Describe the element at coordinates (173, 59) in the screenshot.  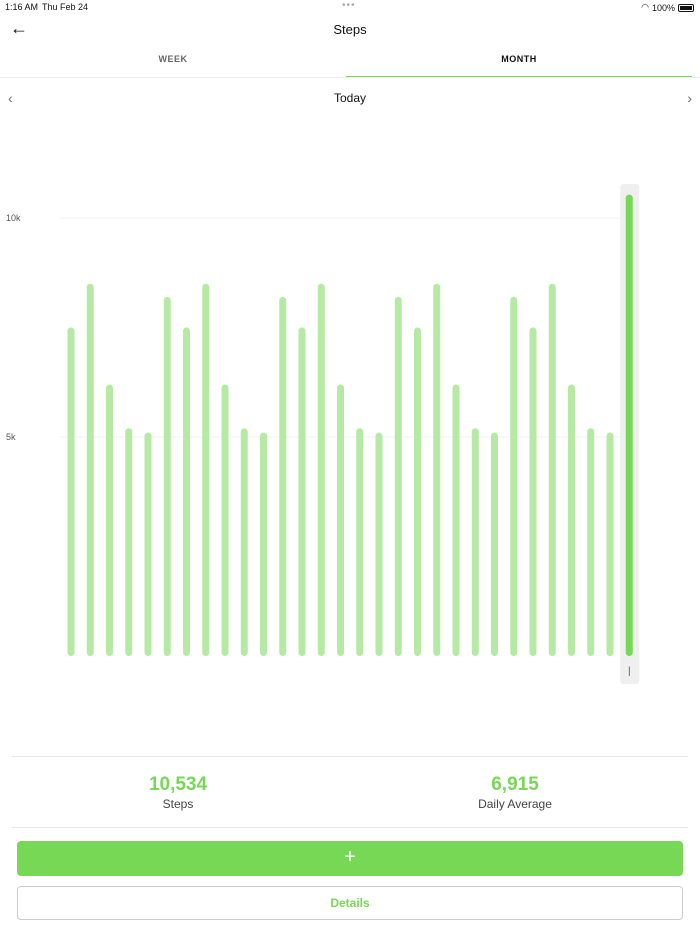
I see `tab-week: WEEK` at that location.